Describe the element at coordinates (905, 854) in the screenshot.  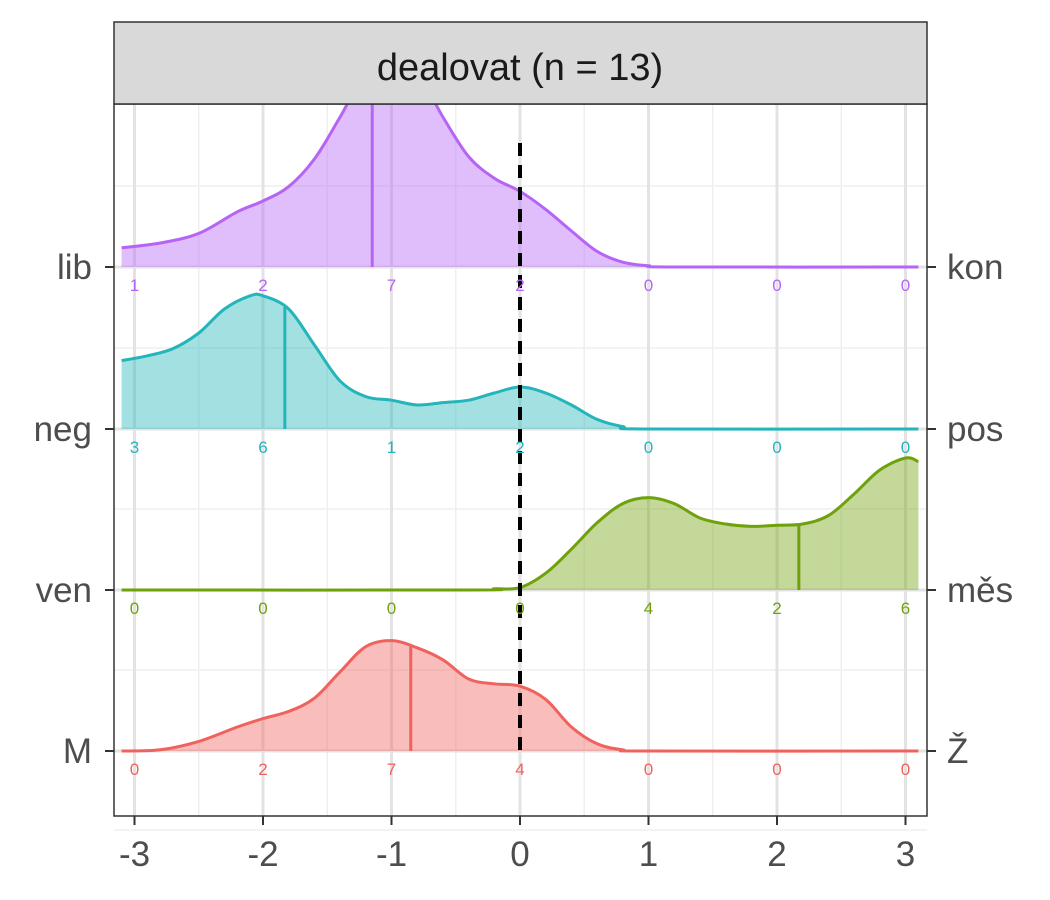
I see `x-tick-label: 3` at that location.